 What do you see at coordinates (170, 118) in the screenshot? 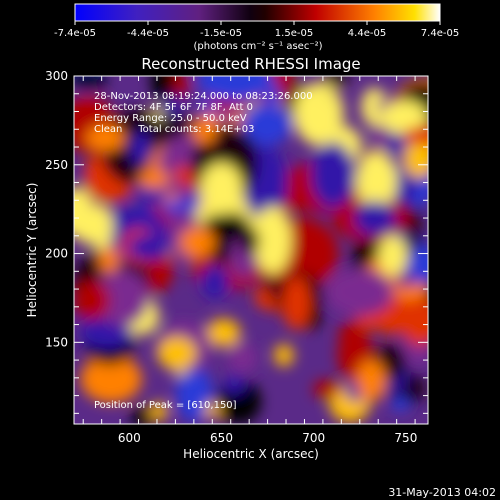
I see `annotation-energy-range: Energy Range: 25.0 - 50.0 keV` at bounding box center [170, 118].